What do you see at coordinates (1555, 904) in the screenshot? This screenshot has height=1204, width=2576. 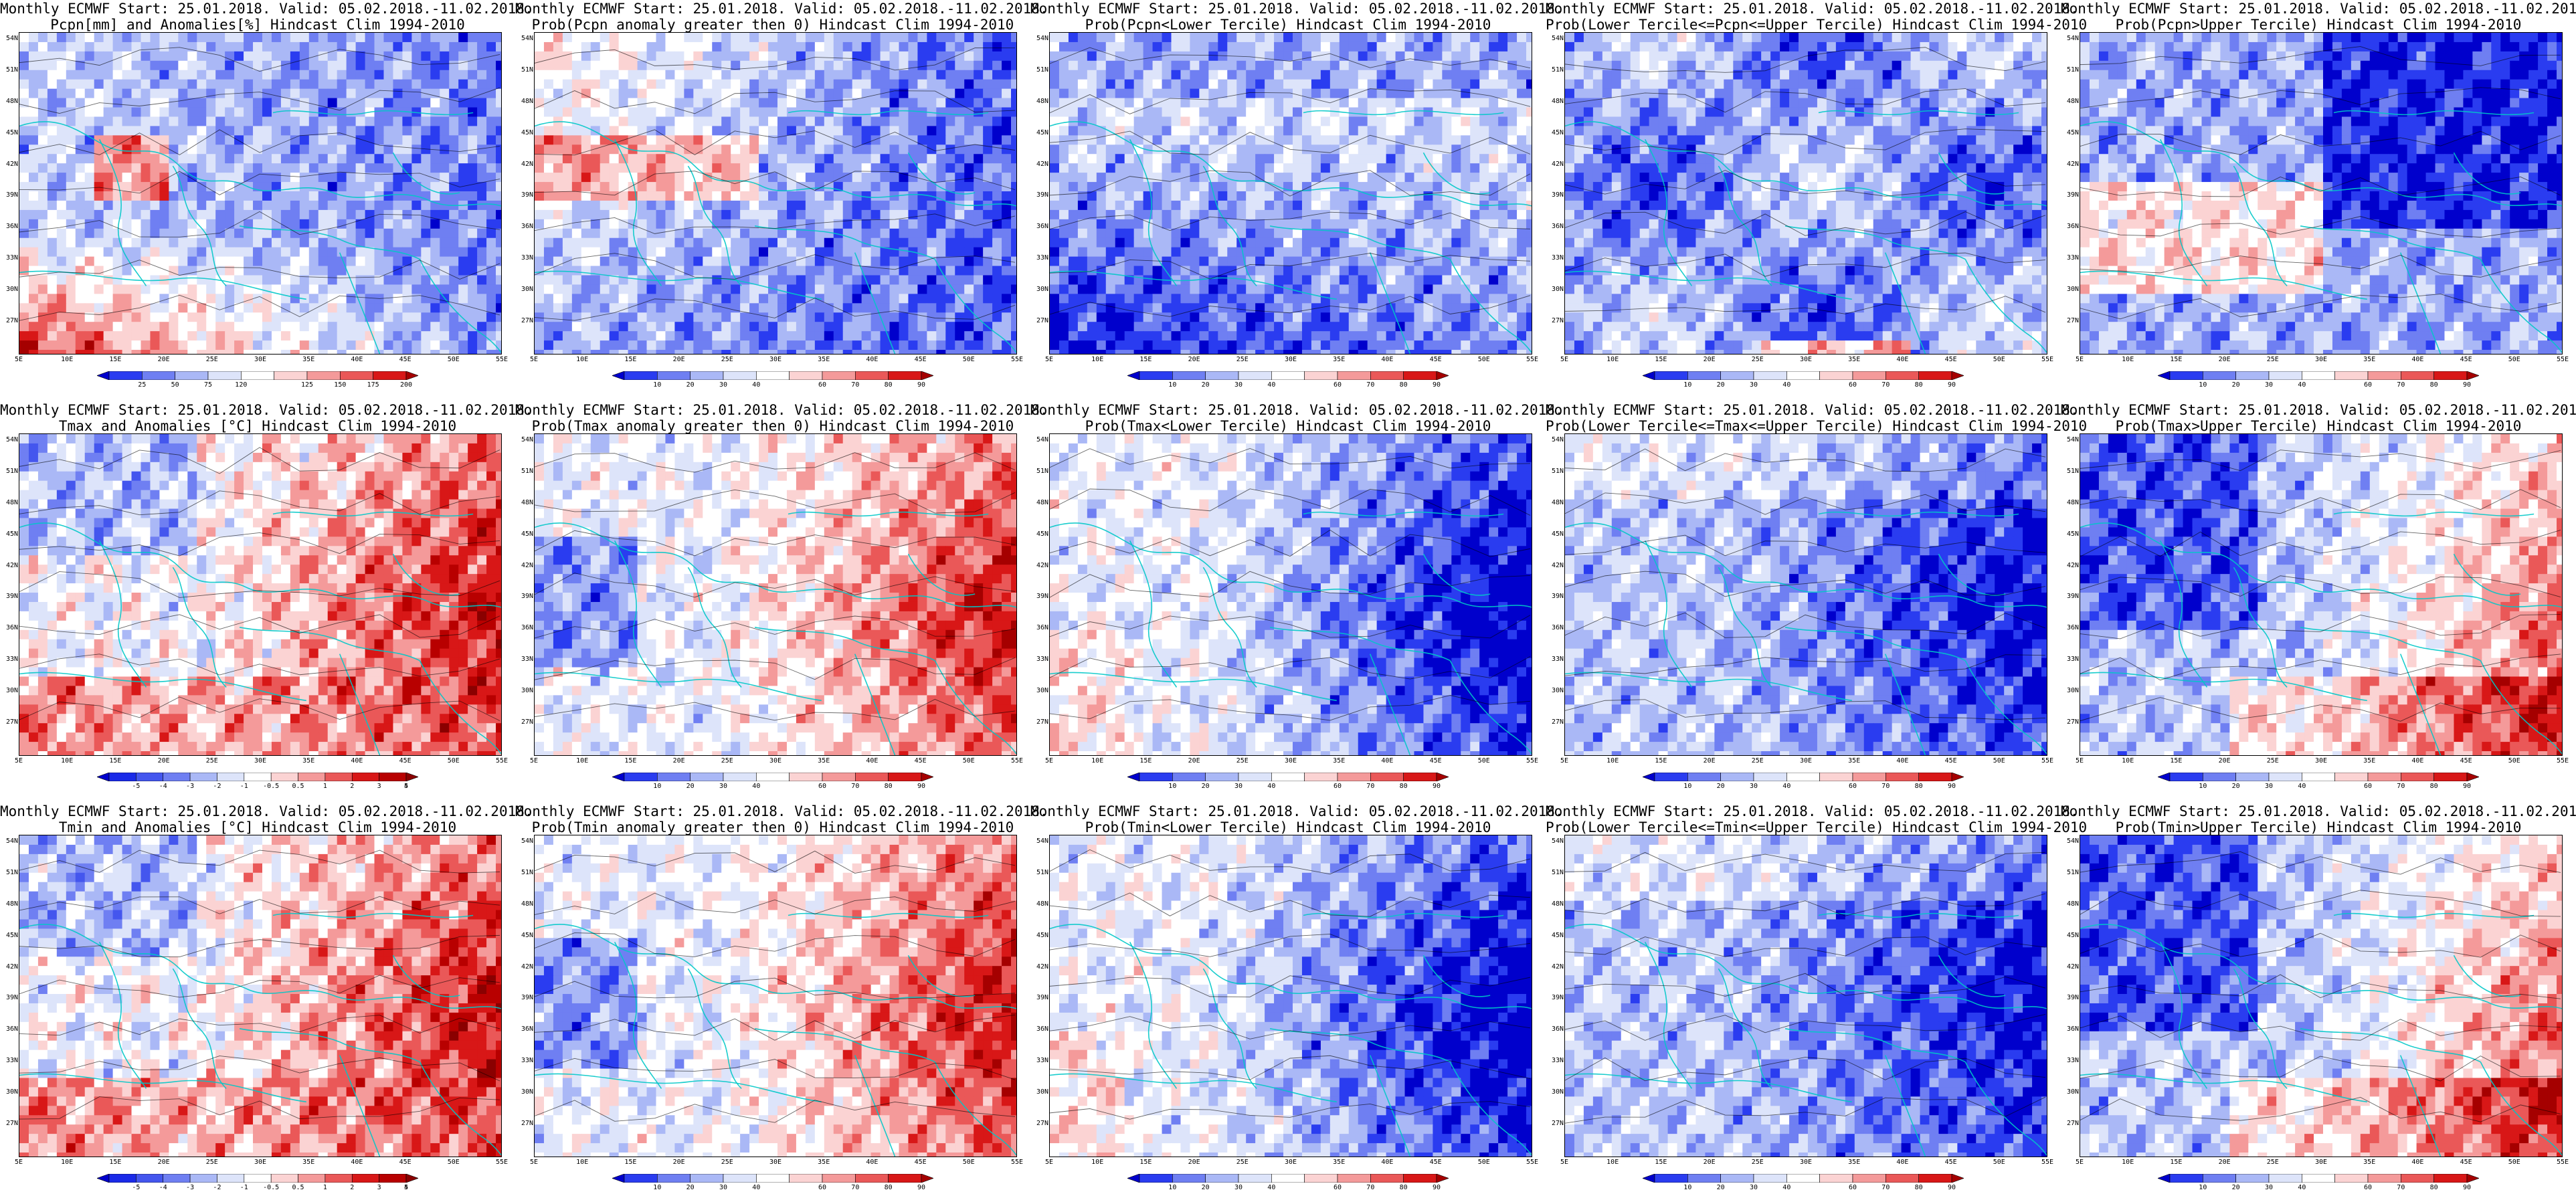 I see `lat-tick-label: 48N` at bounding box center [1555, 904].